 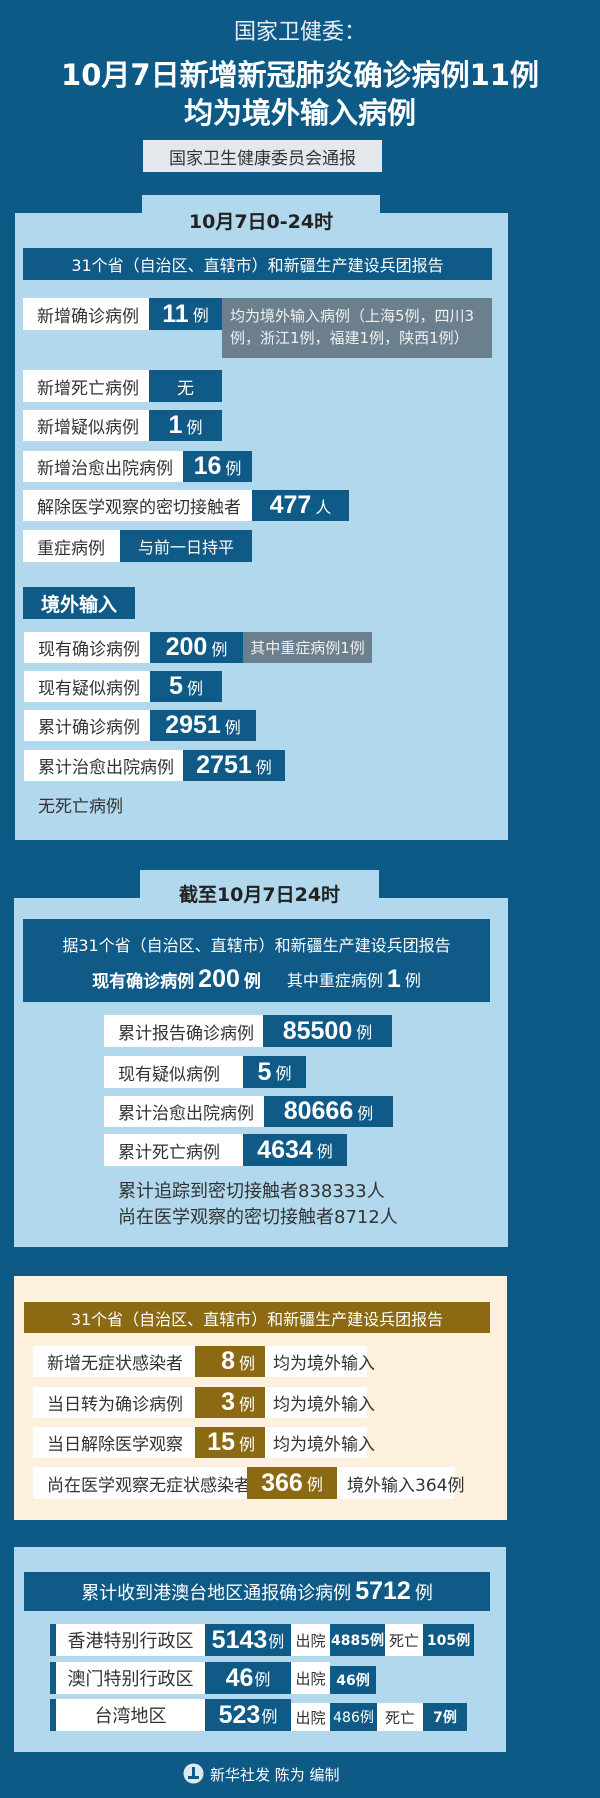 What do you see at coordinates (173, 1150) in the screenshot?
I see `total-deaths-label: 累计死亡病例` at bounding box center [173, 1150].